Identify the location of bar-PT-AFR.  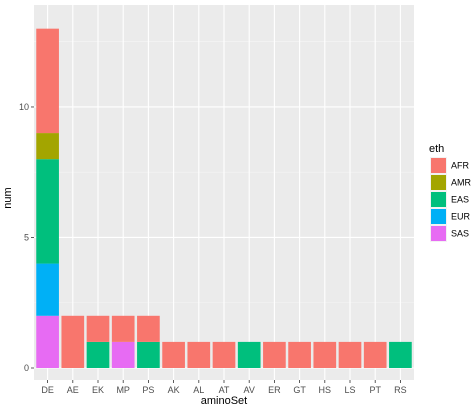
(375, 354).